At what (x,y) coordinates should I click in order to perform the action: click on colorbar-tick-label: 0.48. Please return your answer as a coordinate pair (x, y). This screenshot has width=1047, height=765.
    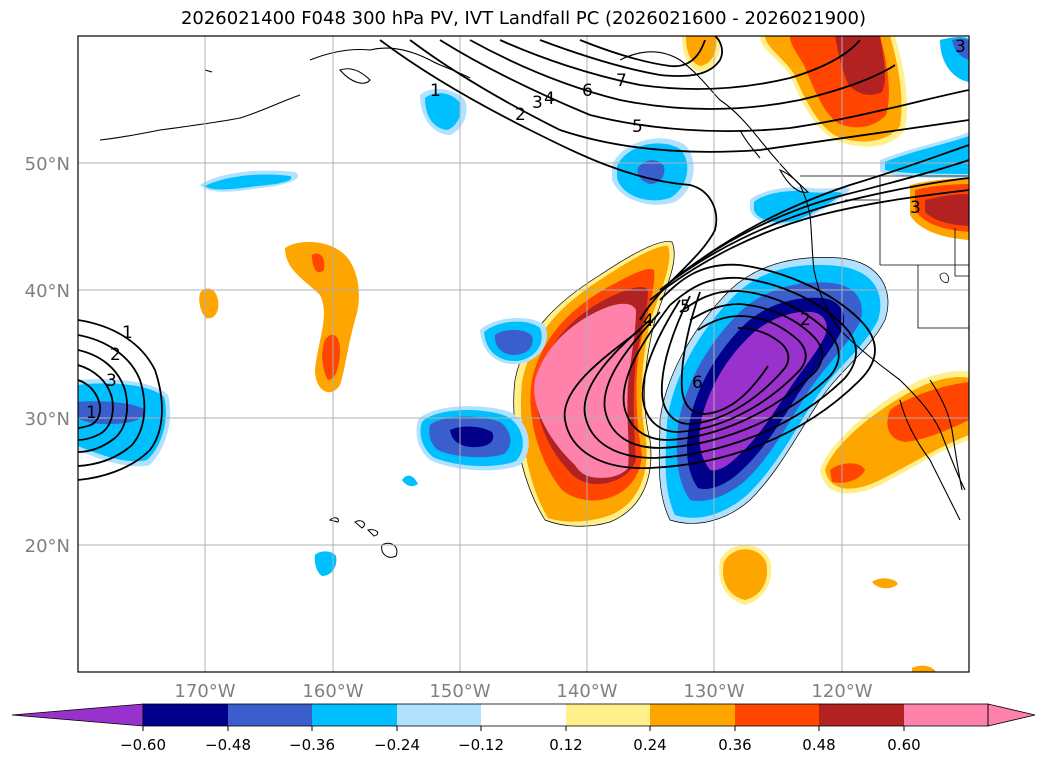
    Looking at the image, I should click on (818, 745).